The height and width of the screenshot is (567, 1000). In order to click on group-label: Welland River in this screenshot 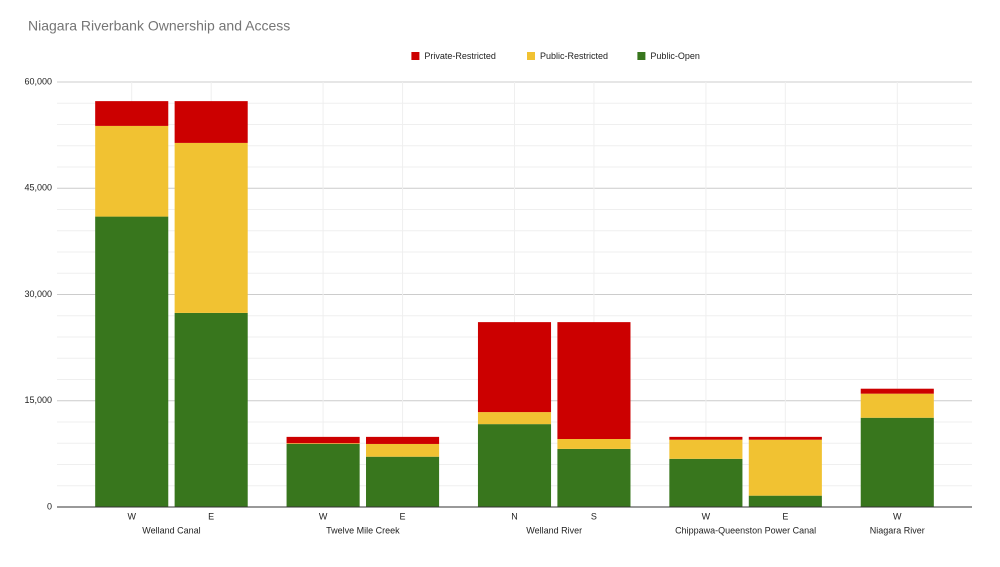, I will do `click(554, 530)`.